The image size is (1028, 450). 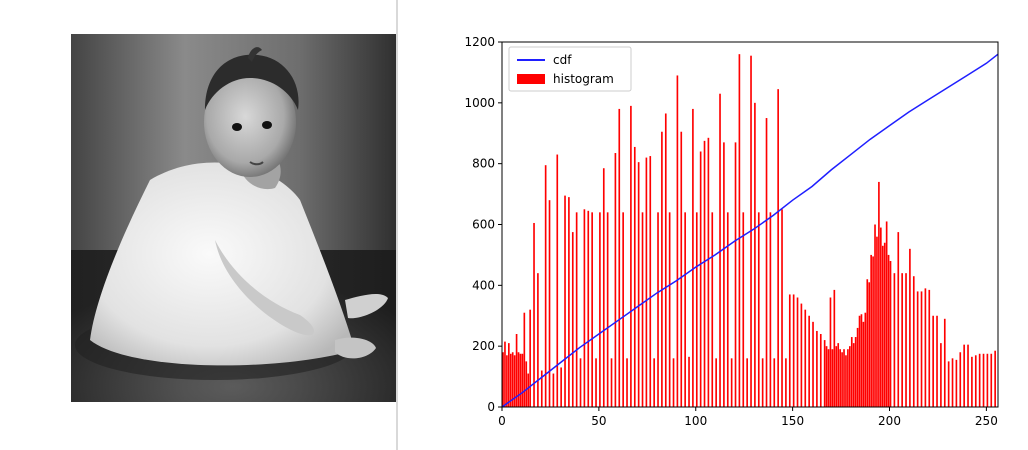 I want to click on y-axis-ticks: 0 200 400 600 800 1000 1200, so click(x=483, y=224).